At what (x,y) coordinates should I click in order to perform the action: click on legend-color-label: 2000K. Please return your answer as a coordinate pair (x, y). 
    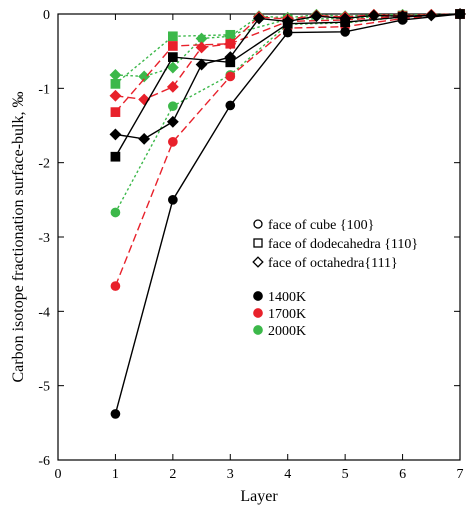
    Looking at the image, I should click on (287, 331).